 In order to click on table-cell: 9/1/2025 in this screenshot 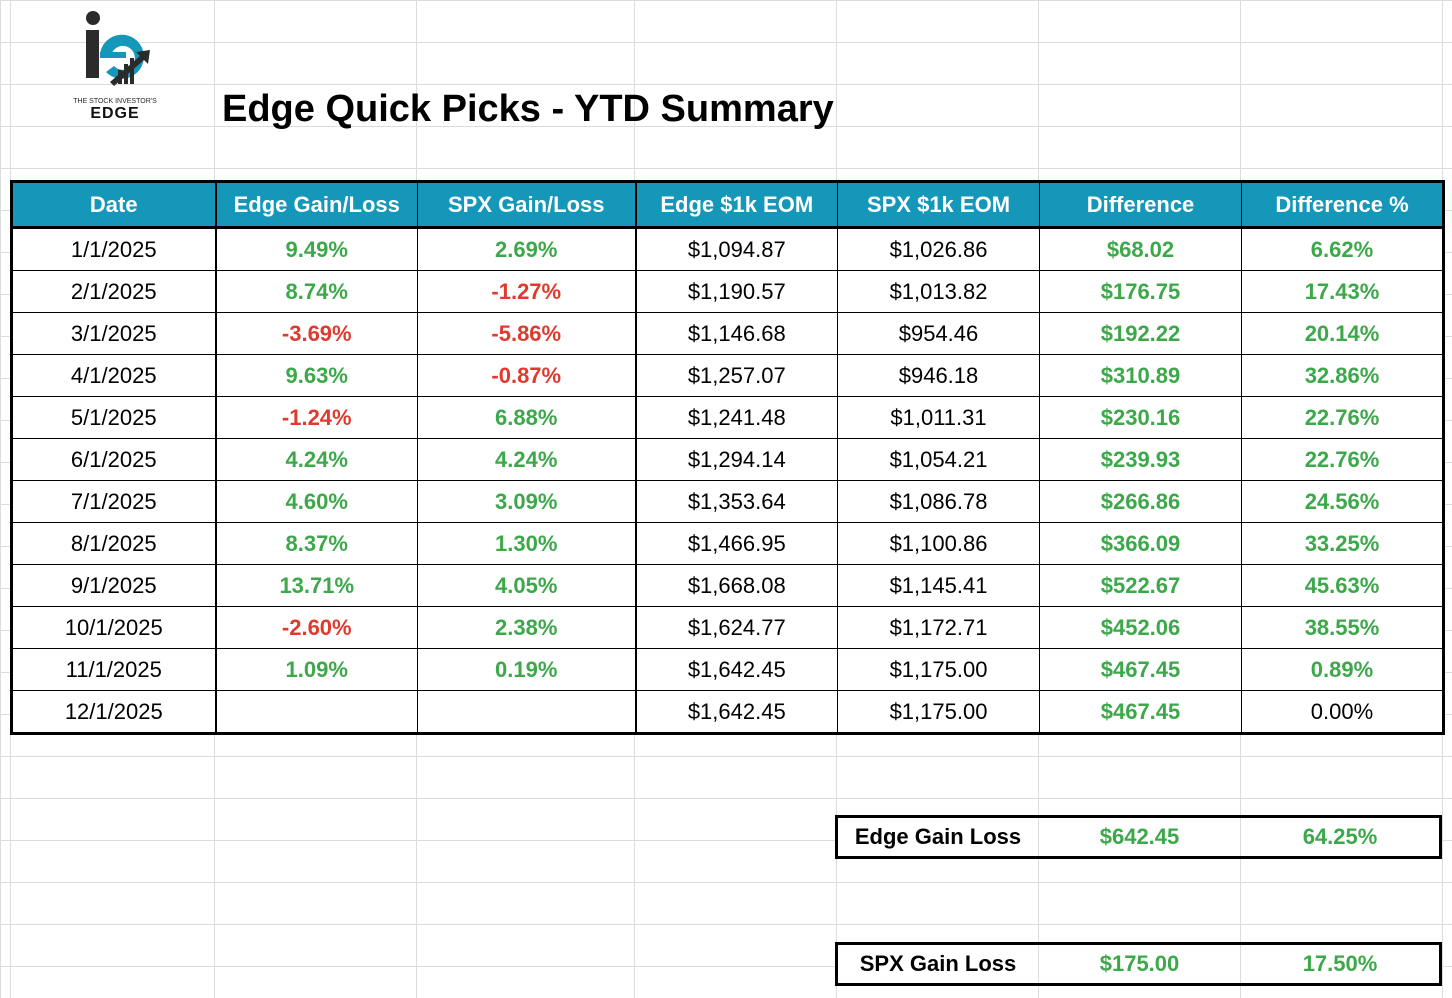, I will do `click(114, 585)`.